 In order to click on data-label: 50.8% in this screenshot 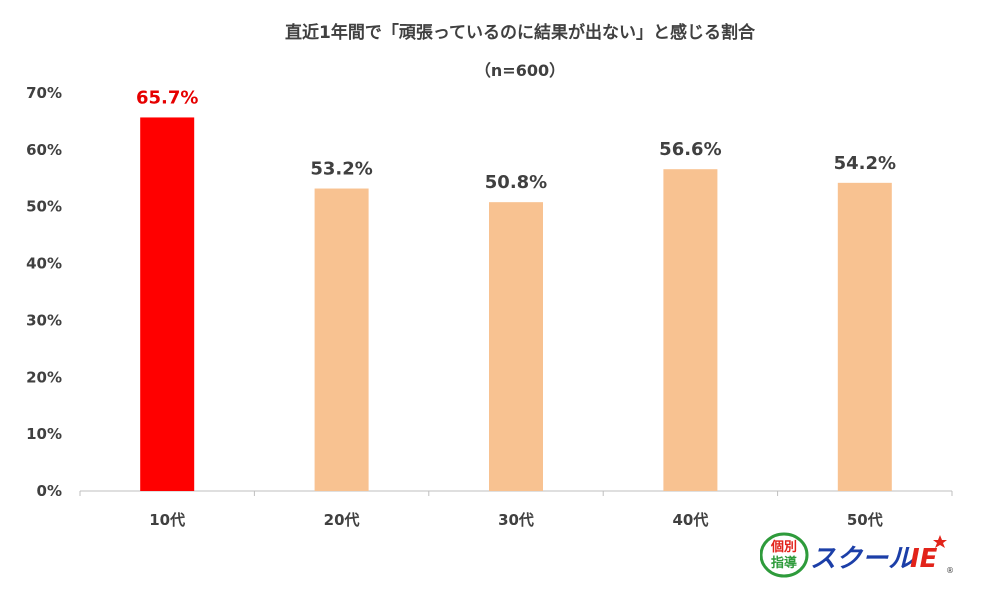, I will do `click(516, 182)`.